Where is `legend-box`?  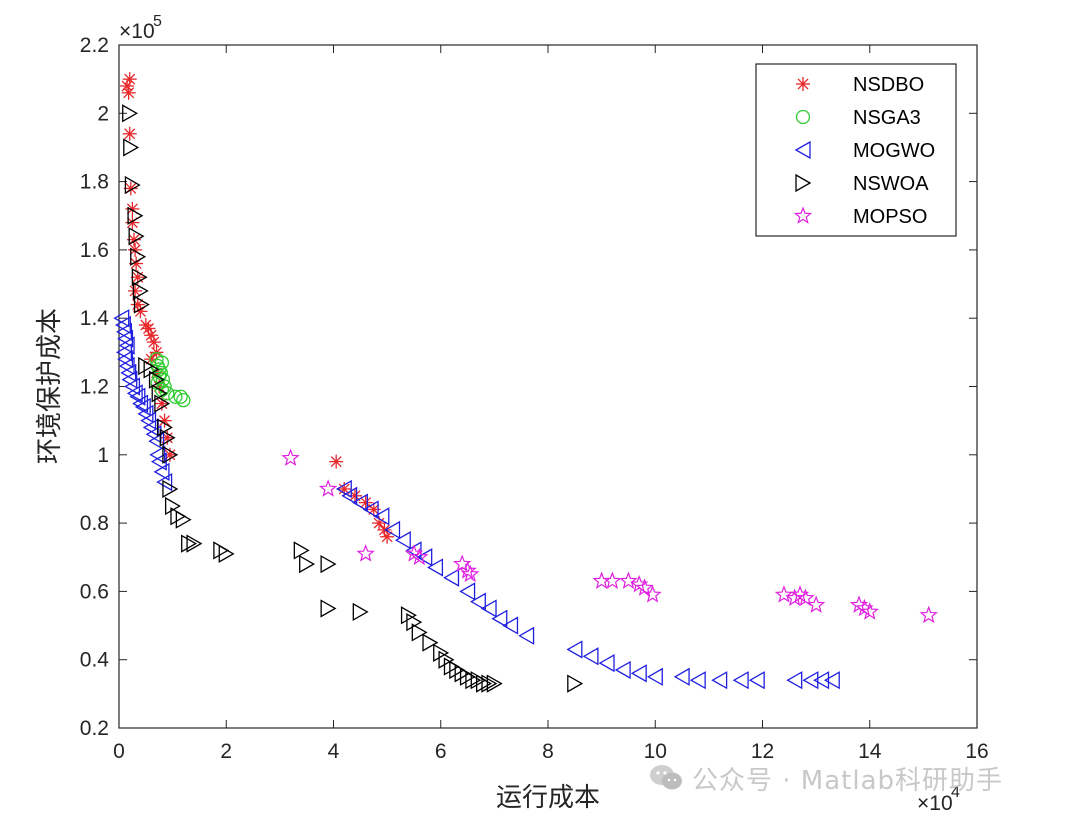
legend-box is located at coordinates (856, 150).